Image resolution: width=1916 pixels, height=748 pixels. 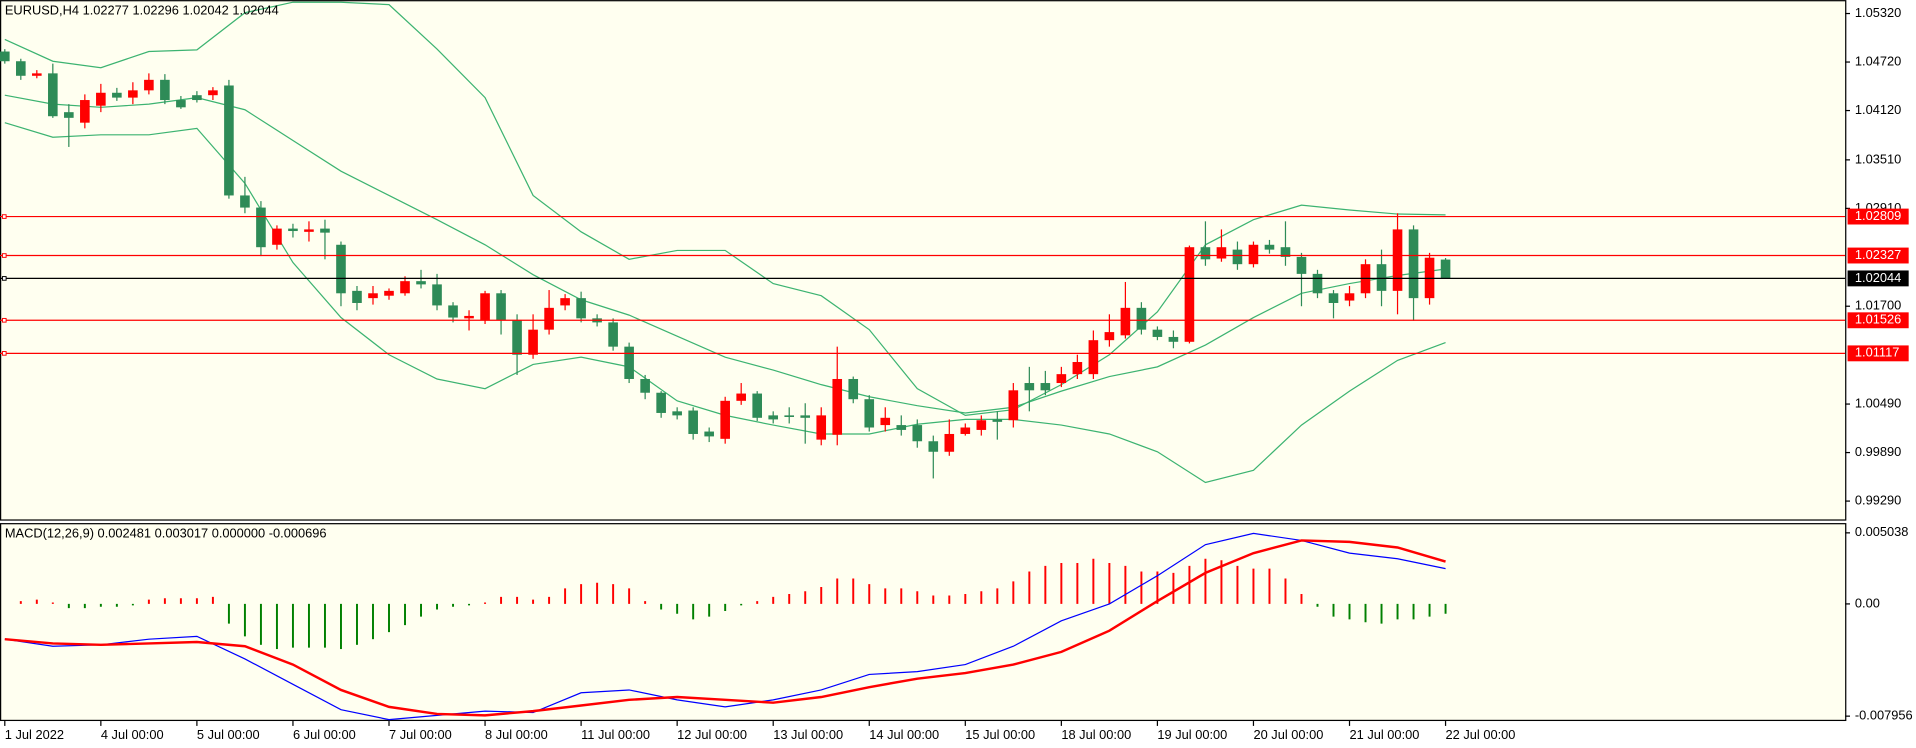 I want to click on y-tick-label: 0.99290, so click(x=1878, y=499).